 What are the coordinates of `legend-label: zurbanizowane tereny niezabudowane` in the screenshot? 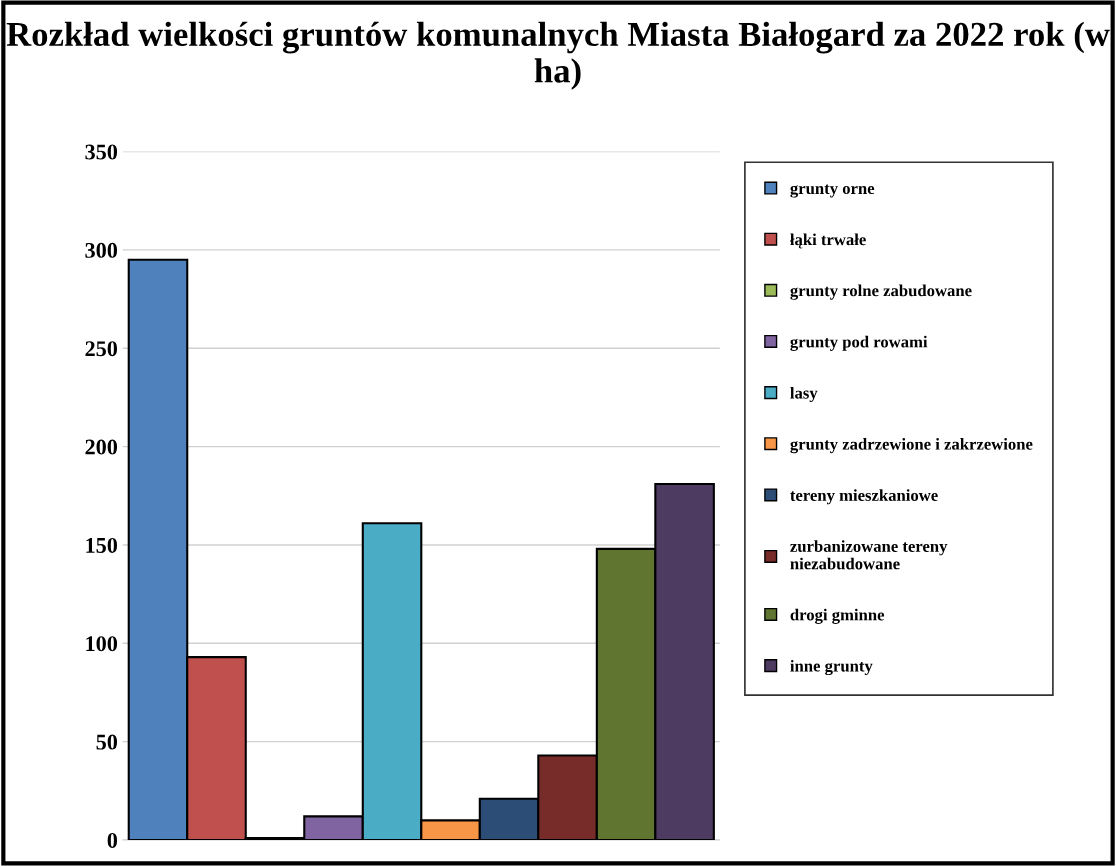 It's located at (869, 555).